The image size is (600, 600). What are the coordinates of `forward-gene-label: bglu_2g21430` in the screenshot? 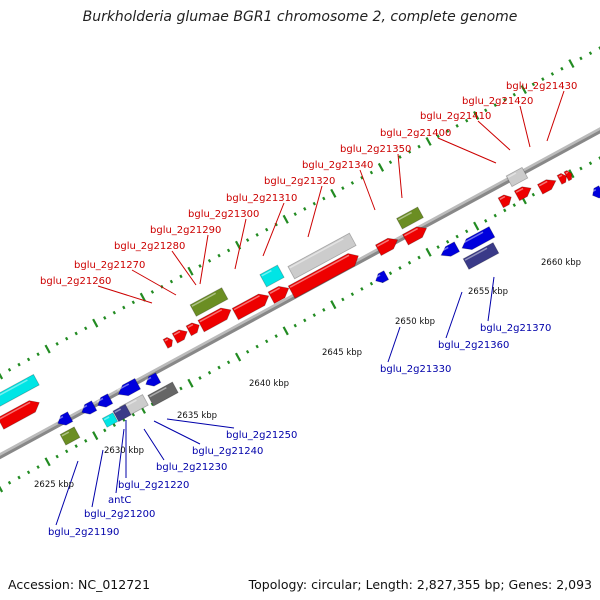 It's located at (541, 86).